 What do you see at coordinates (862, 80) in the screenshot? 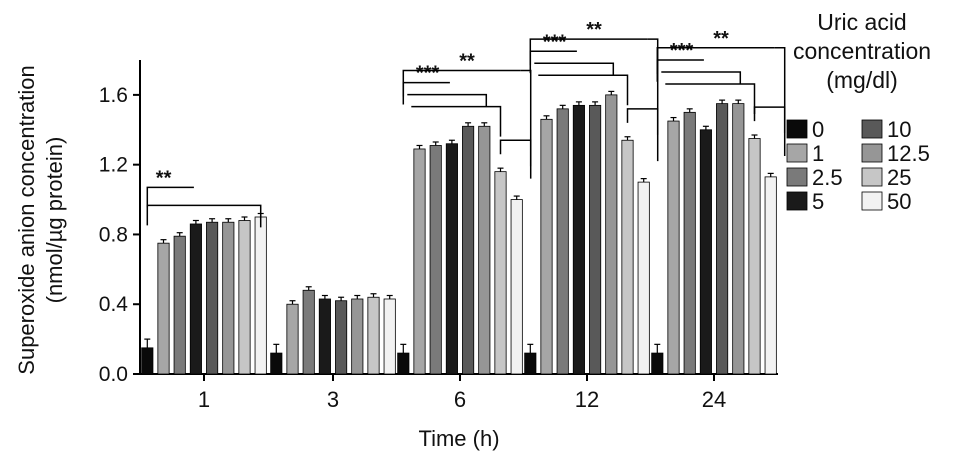
I see `legend-title-line: (mg/dl)` at bounding box center [862, 80].